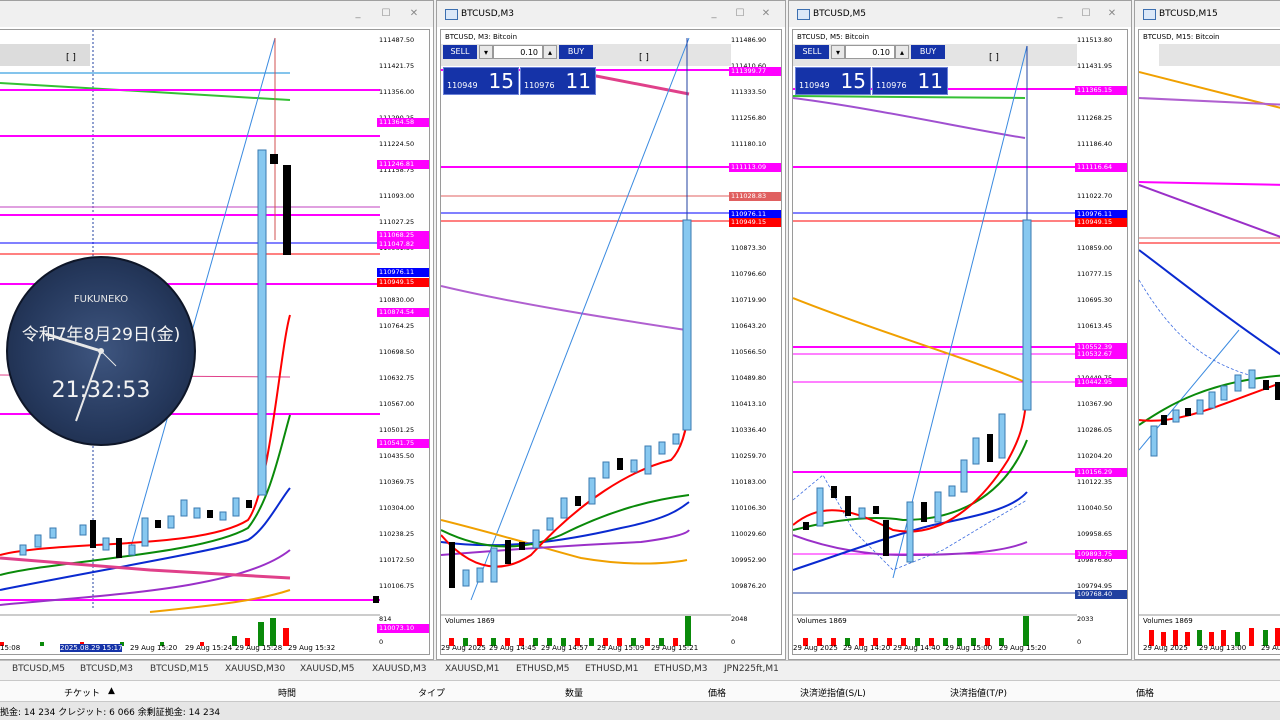 Image resolution: width=1280 pixels, height=720 pixels. What do you see at coordinates (611, 14) in the screenshot?
I see `window-titlebar: BTCUSD,M3 _ ☐ ✕` at bounding box center [611, 14].